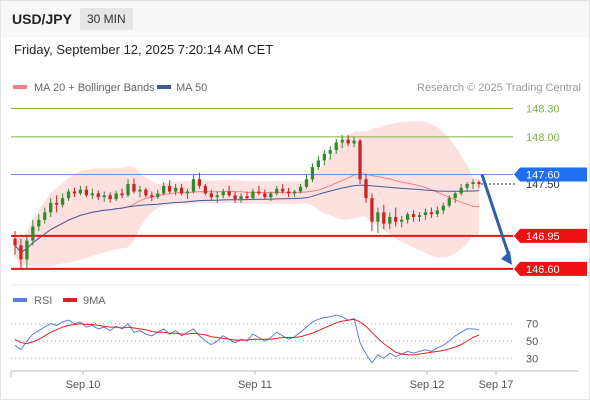 Image resolution: width=590 pixels, height=400 pixels. I want to click on rsi-ma-legend-label: 9MA, so click(94, 301).